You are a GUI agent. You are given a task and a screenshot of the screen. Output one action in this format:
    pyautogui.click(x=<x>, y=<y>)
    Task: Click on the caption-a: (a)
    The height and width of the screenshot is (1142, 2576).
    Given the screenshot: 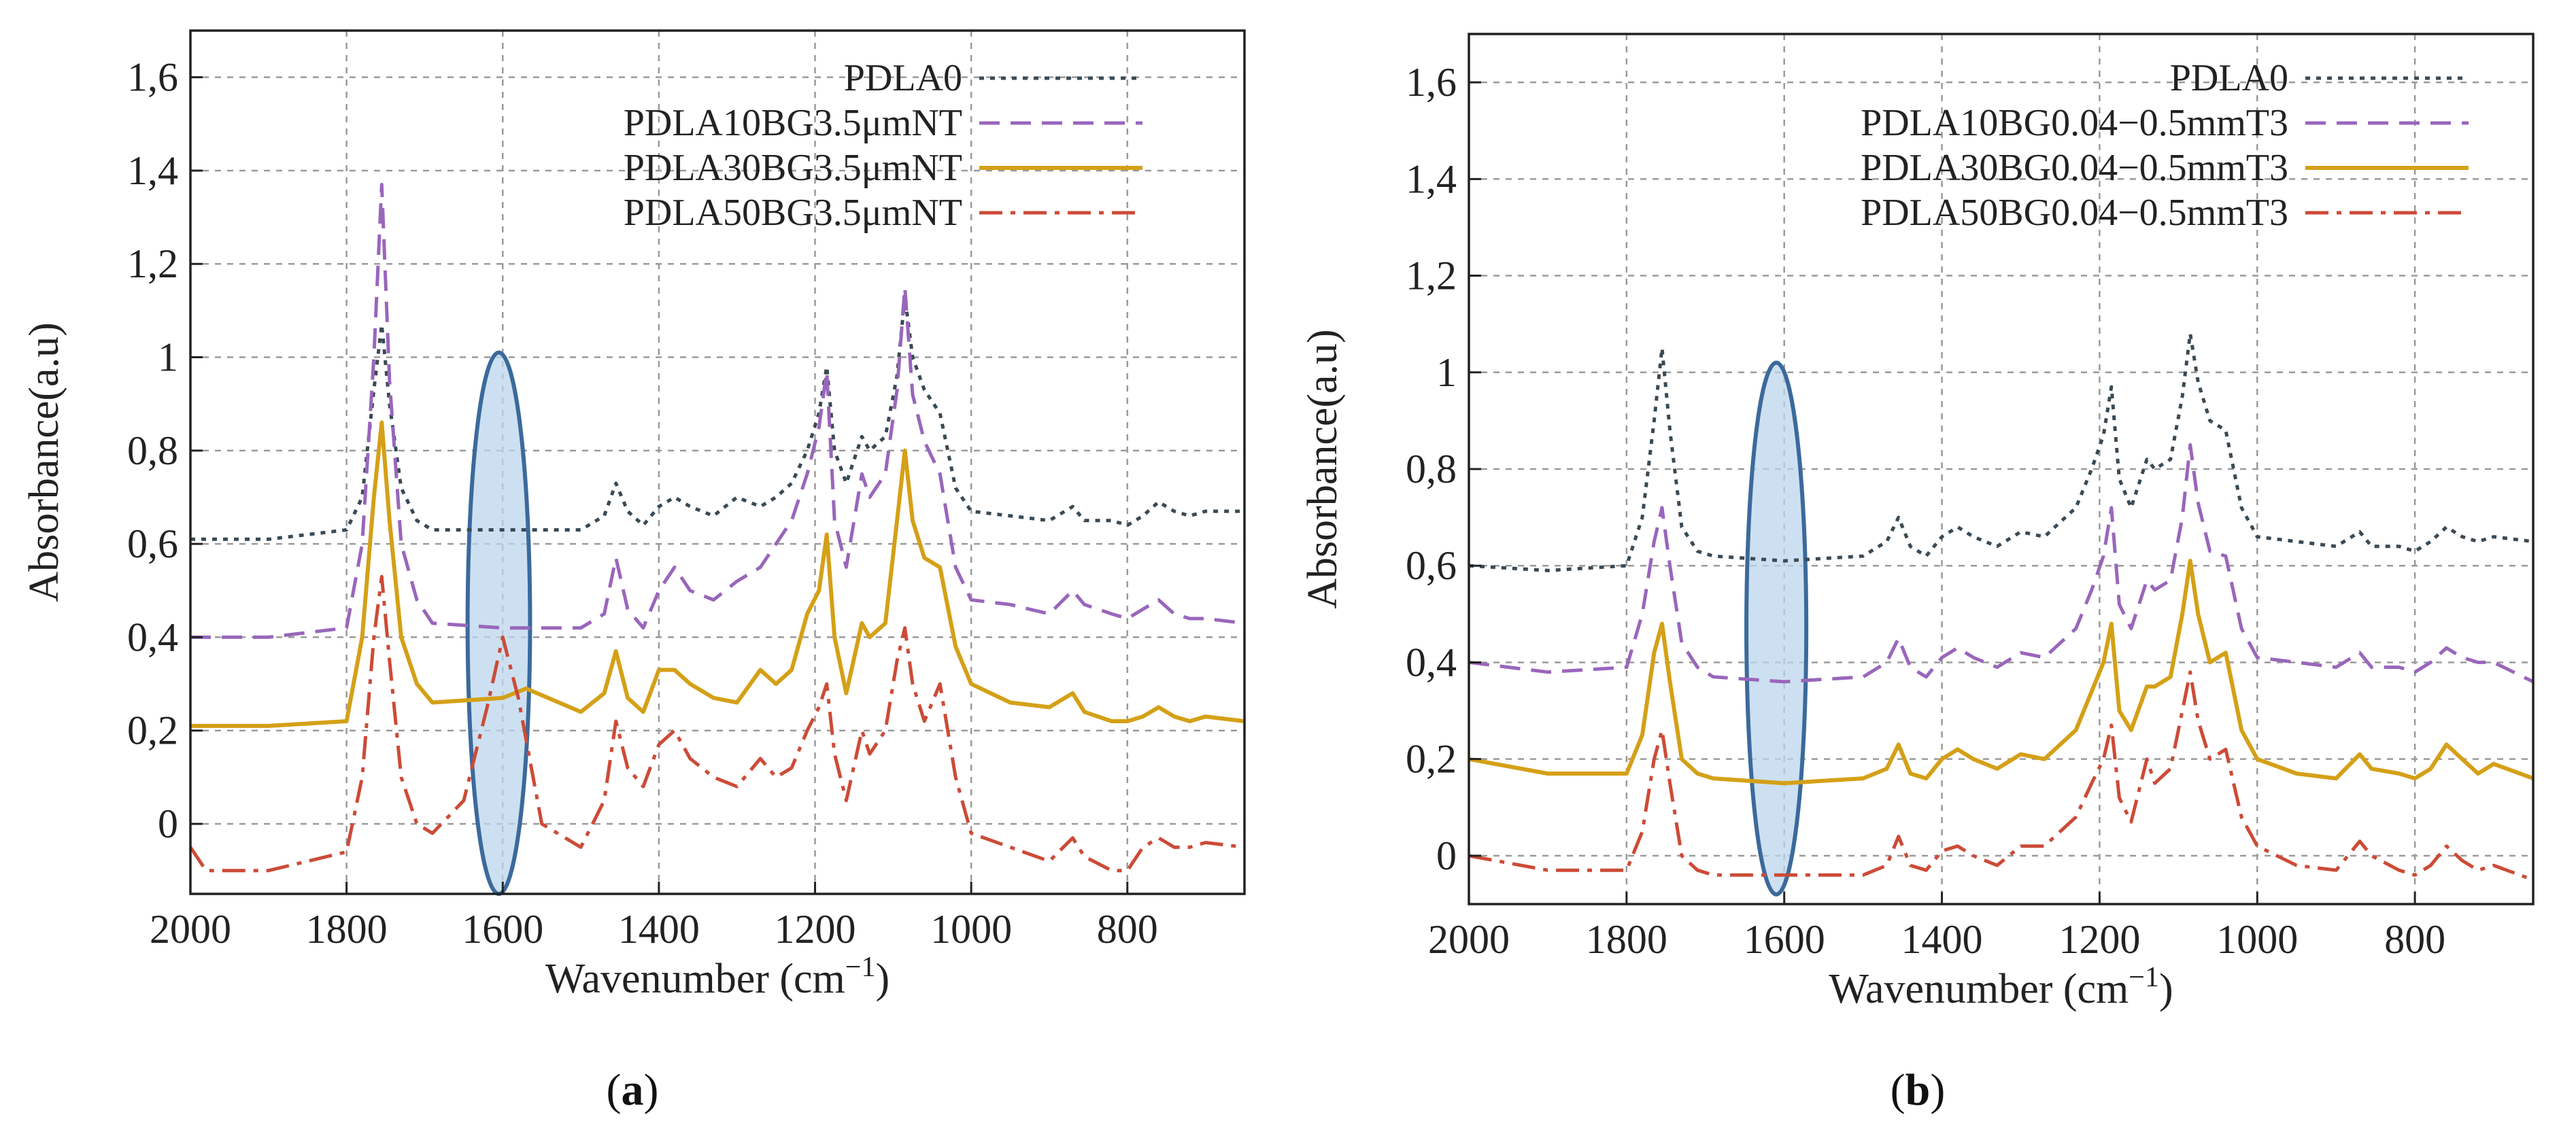 What is the action you would take?
    pyautogui.click(x=633, y=1090)
    